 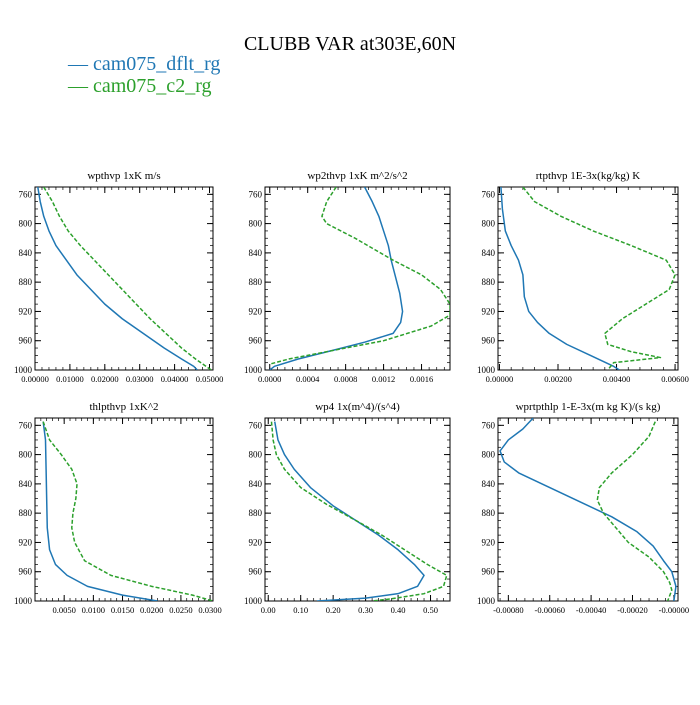 What do you see at coordinates (70, 379) in the screenshot?
I see `x-tick-label: 0.01000` at bounding box center [70, 379].